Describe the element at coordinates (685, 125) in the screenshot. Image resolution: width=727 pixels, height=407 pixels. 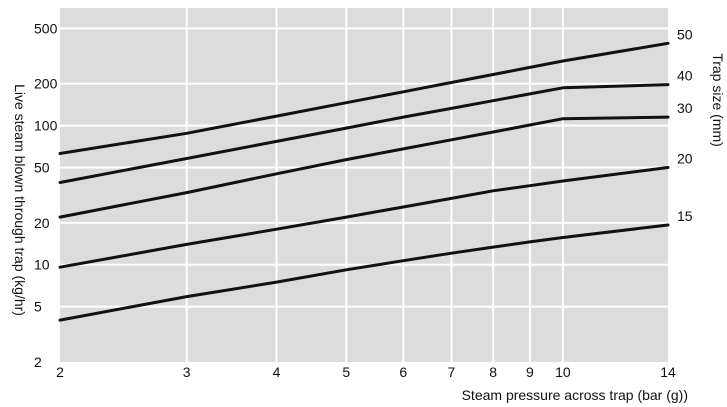
I see `series-labels: 50 40 30 20 15` at that location.